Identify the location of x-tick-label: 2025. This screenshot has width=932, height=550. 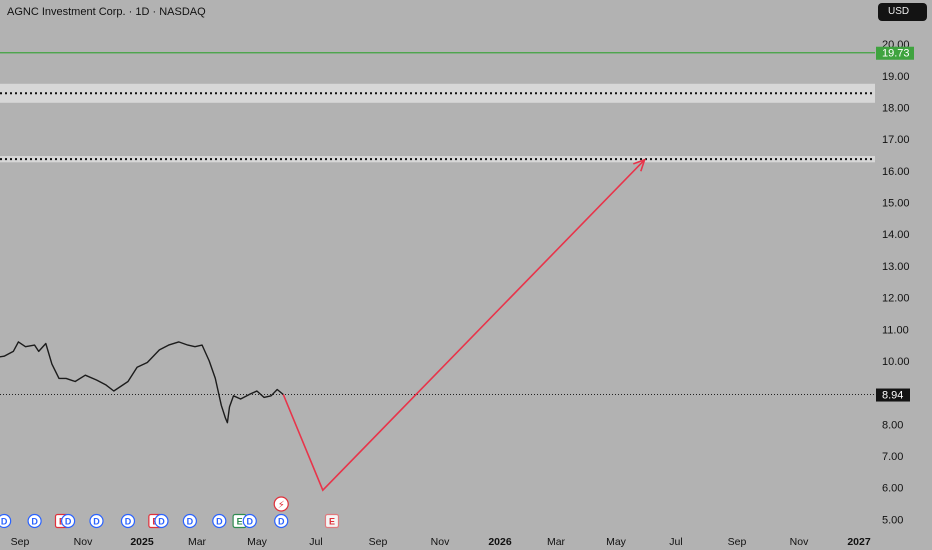
(142, 542).